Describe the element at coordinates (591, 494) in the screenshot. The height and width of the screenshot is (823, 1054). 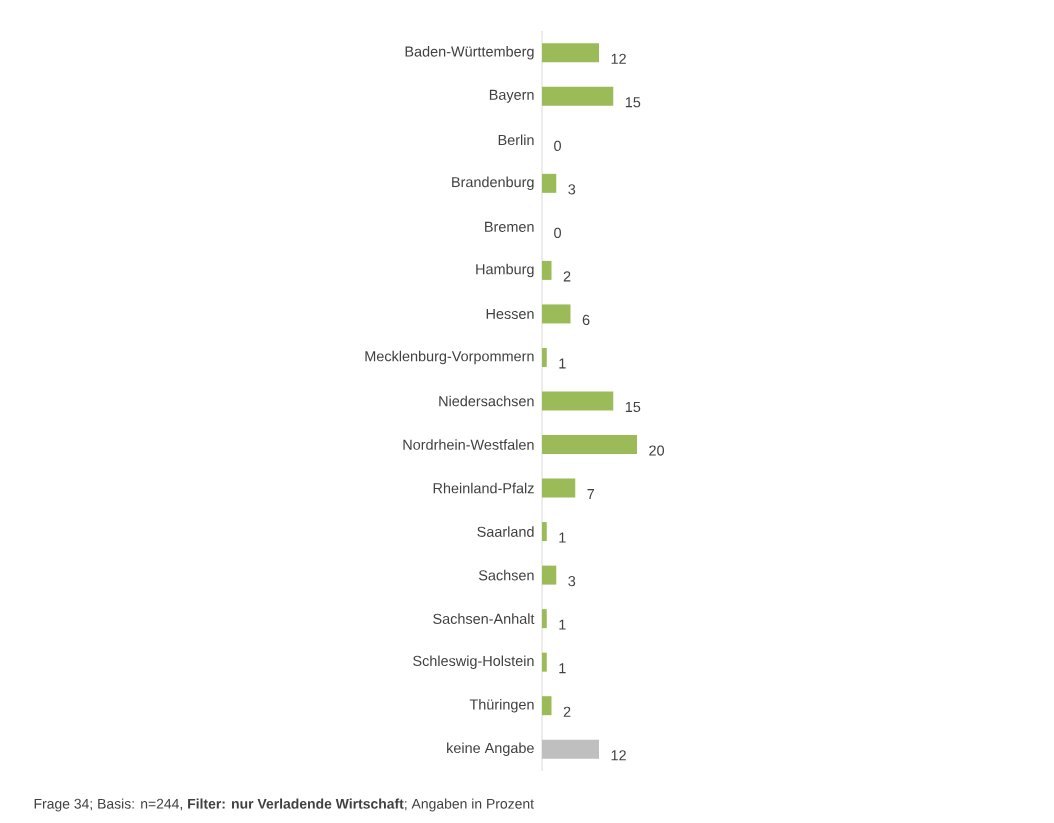
I see `data-label: 7` at that location.